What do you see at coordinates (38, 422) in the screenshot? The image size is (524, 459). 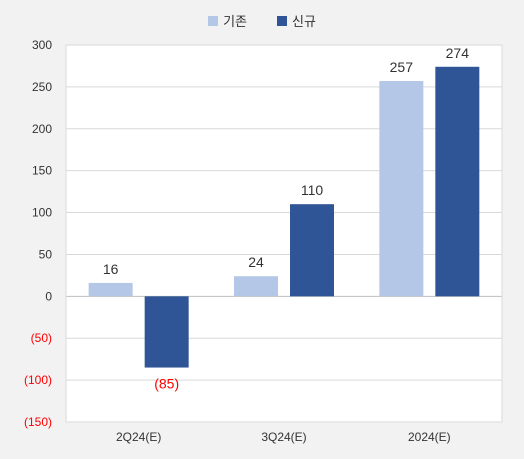 I see `y-tick-label: (150)` at bounding box center [38, 422].